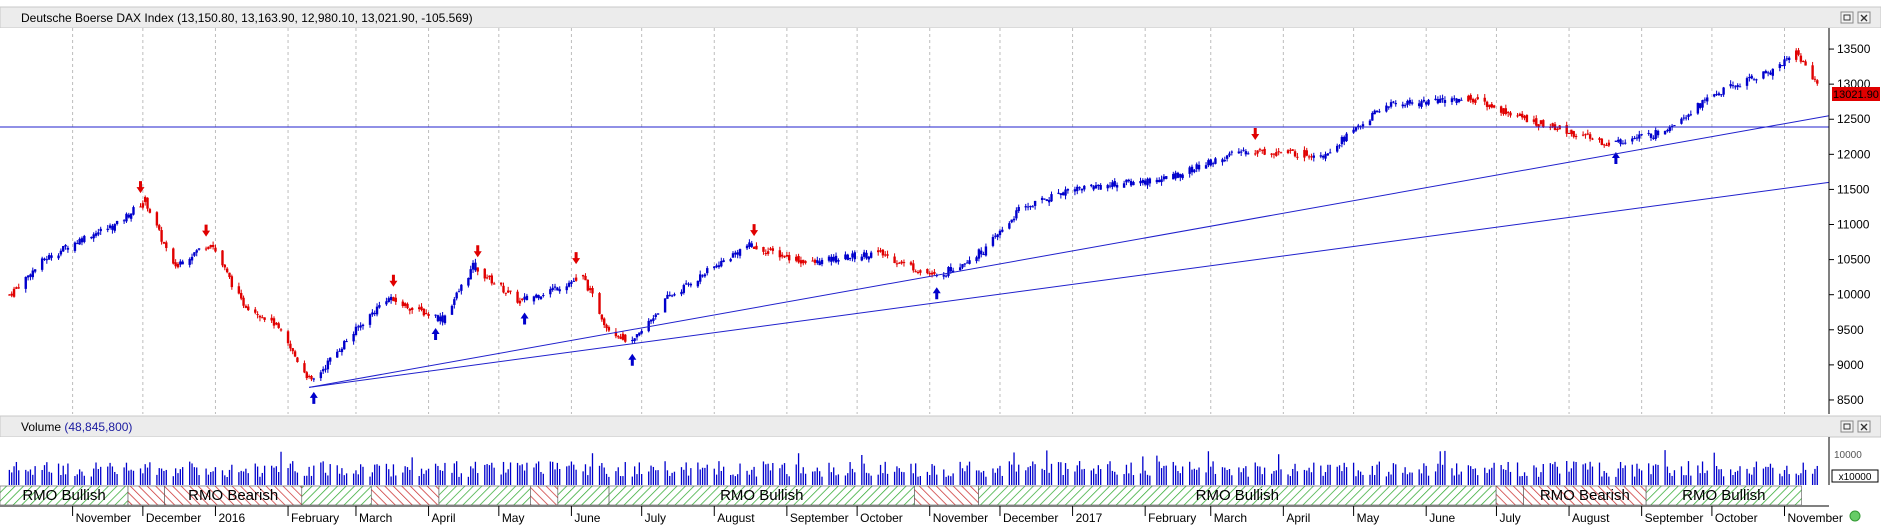  I want to click on sell-arrow-icon, so click(754, 230).